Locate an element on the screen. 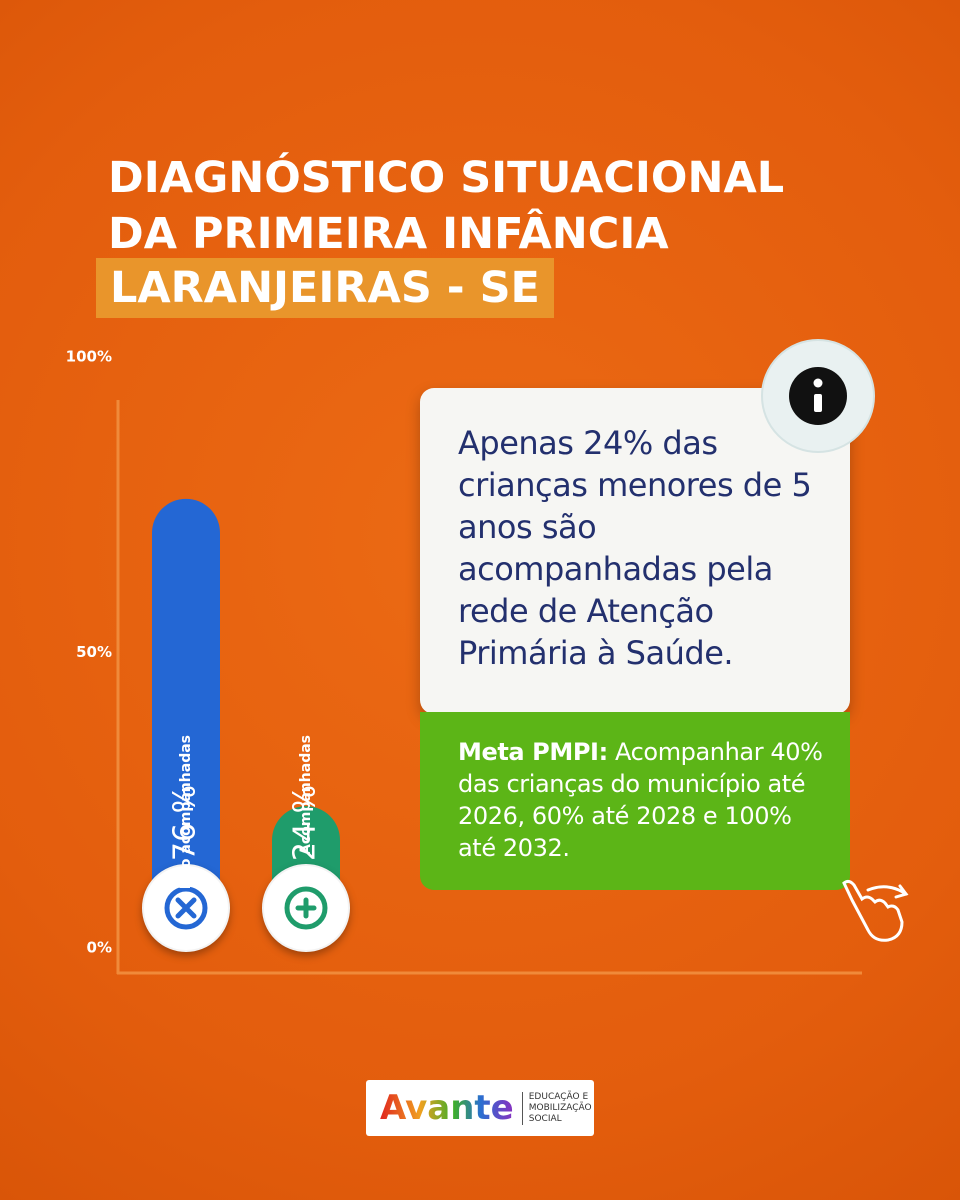  category-label: Não acompanhadas is located at coordinates (186, 812).